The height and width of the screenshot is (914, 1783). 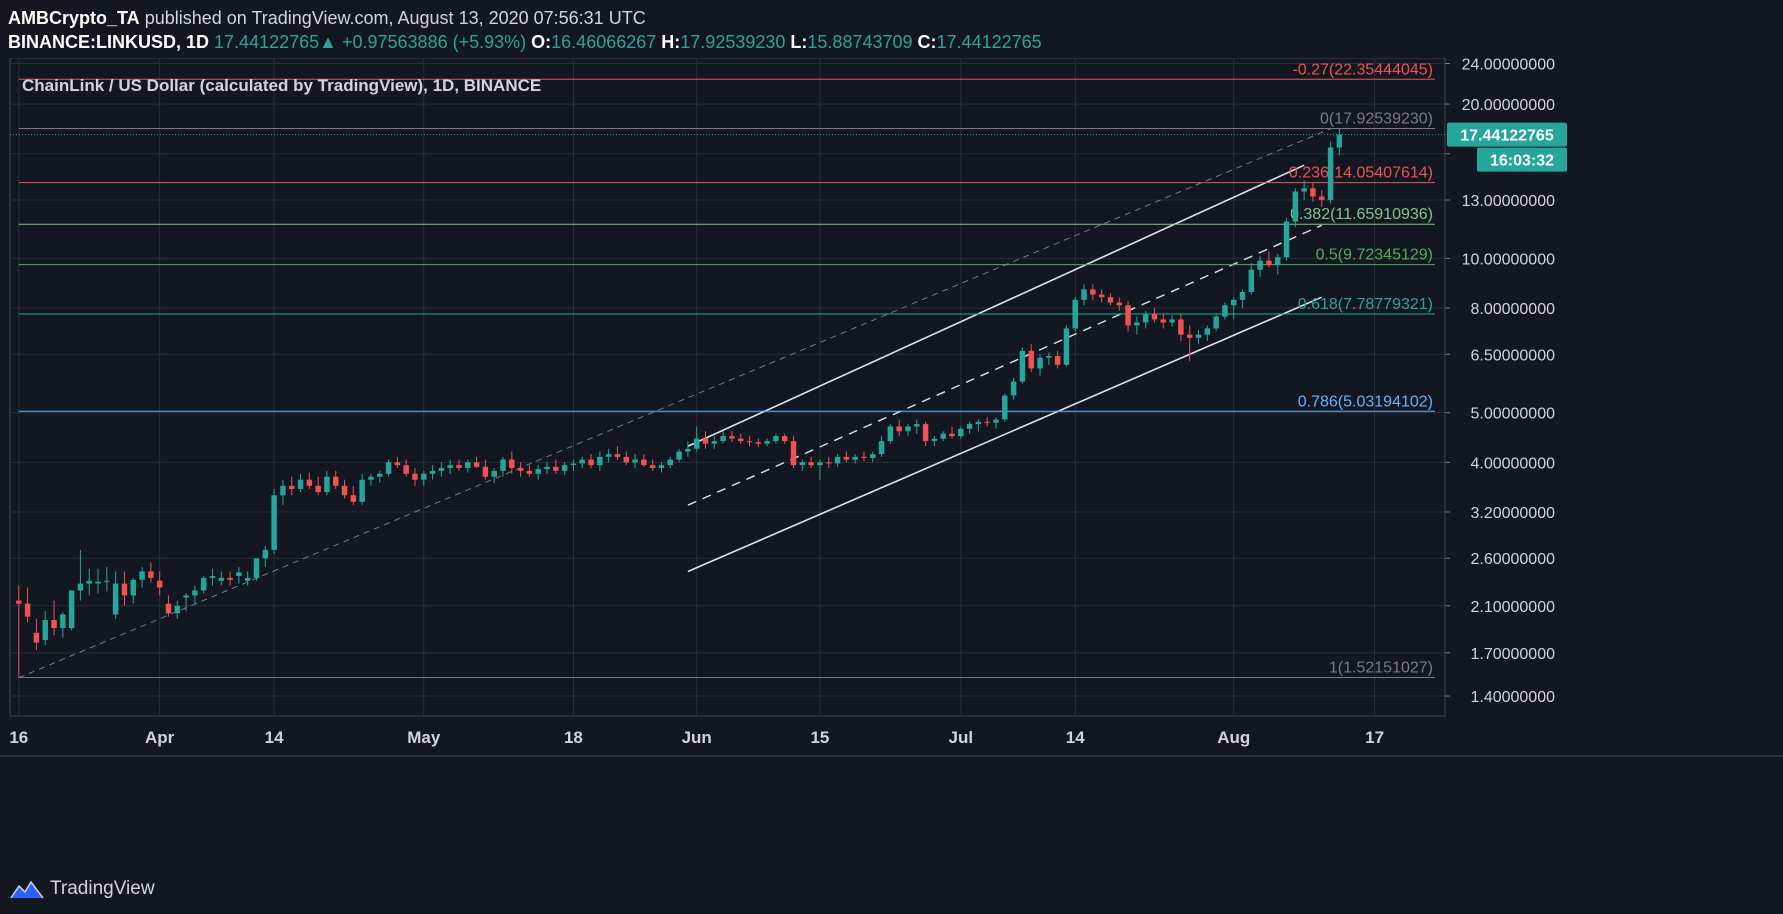 What do you see at coordinates (1512, 697) in the screenshot?
I see `price-tick-label: 1.40000000` at bounding box center [1512, 697].